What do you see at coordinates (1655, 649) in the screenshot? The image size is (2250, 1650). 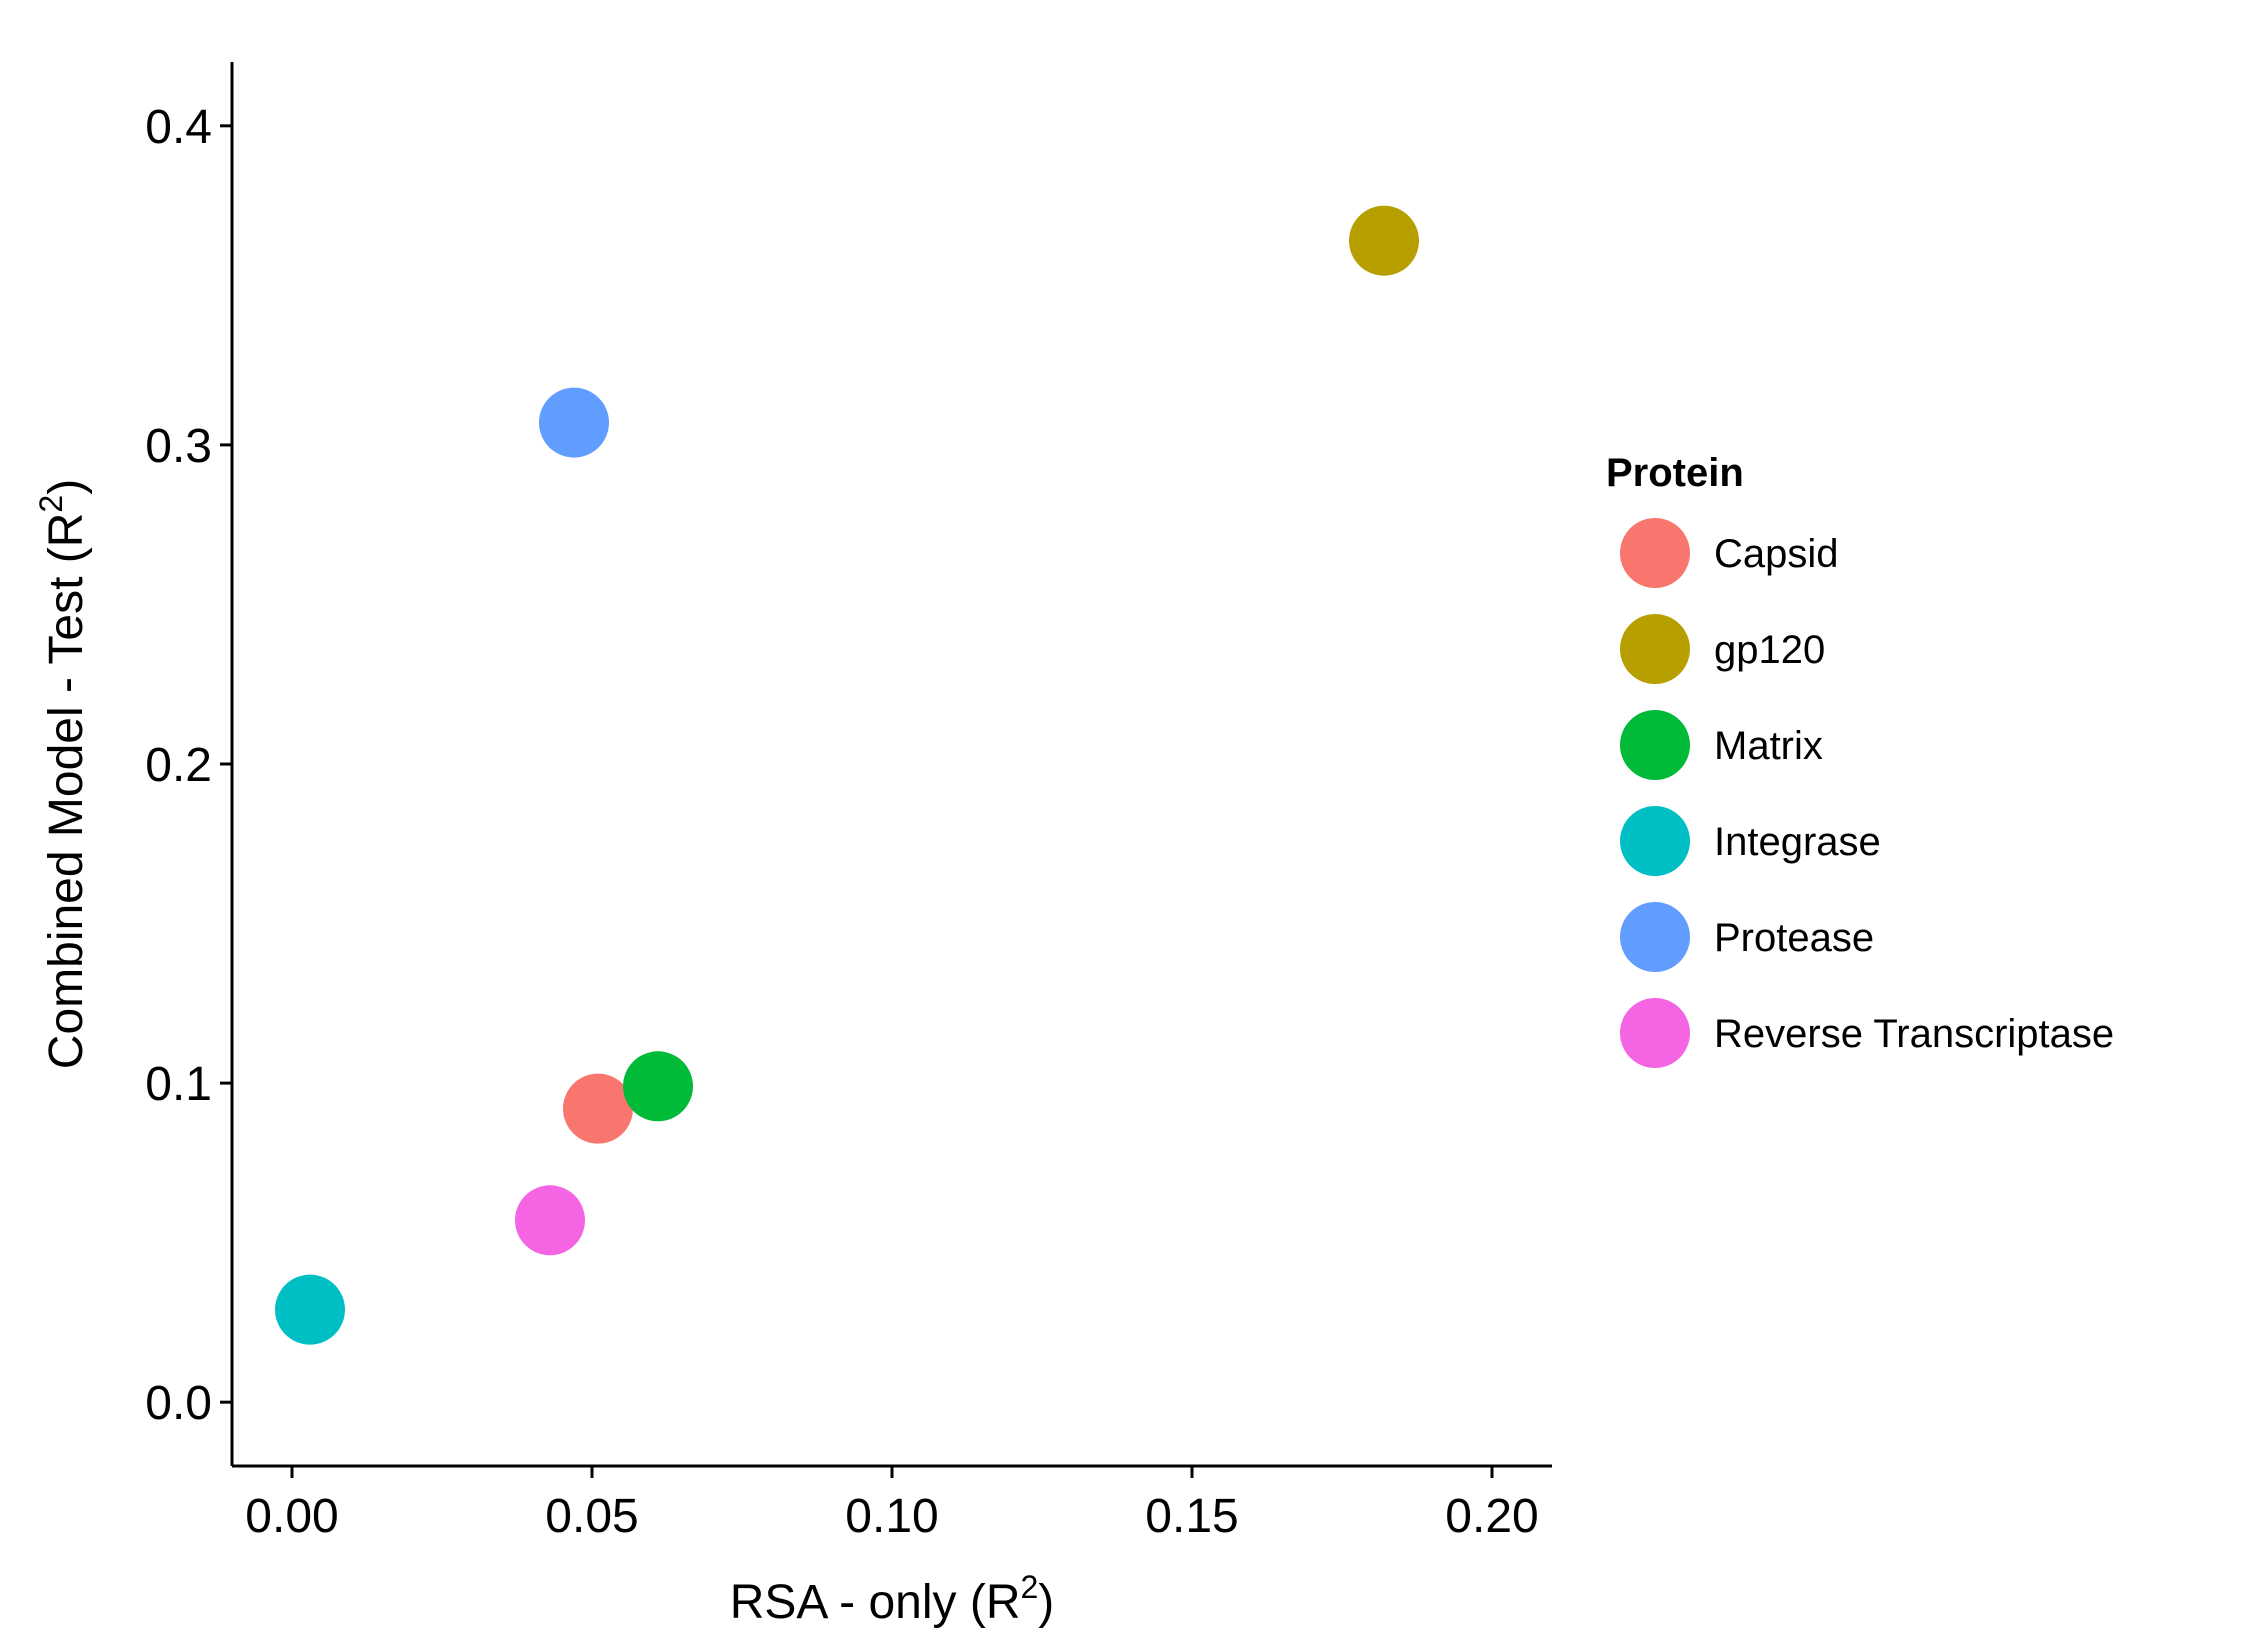 I see `legend-key-gp120` at bounding box center [1655, 649].